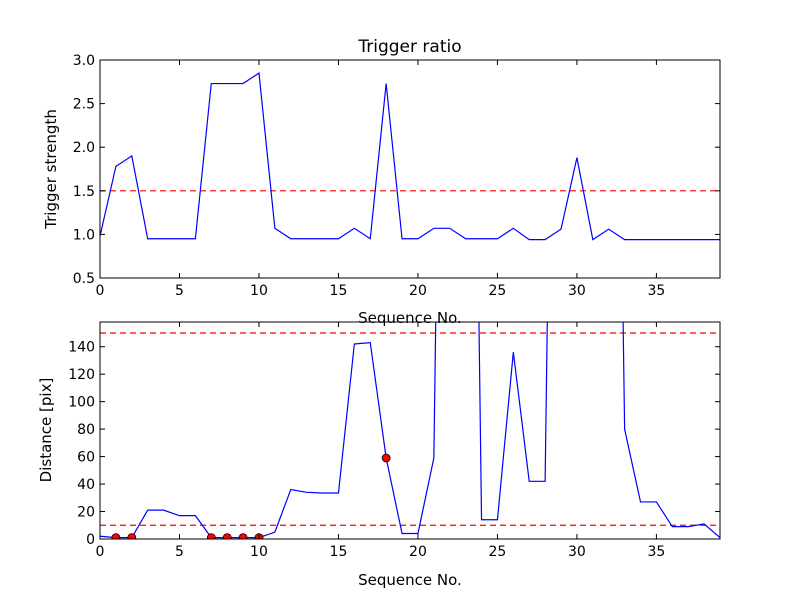 The height and width of the screenshot is (600, 800). I want to click on y-tick-label: 140, so click(81, 348).